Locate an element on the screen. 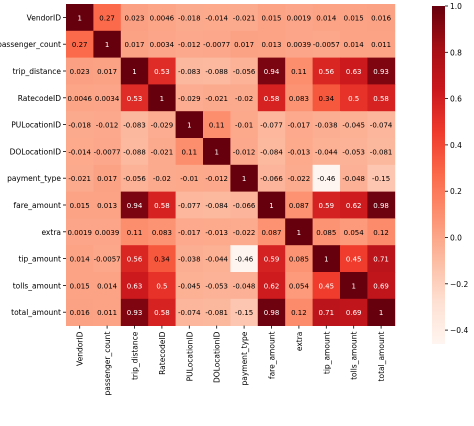 The width and height of the screenshot is (474, 426). cell-value-label: -0.021 is located at coordinates (79, 179).